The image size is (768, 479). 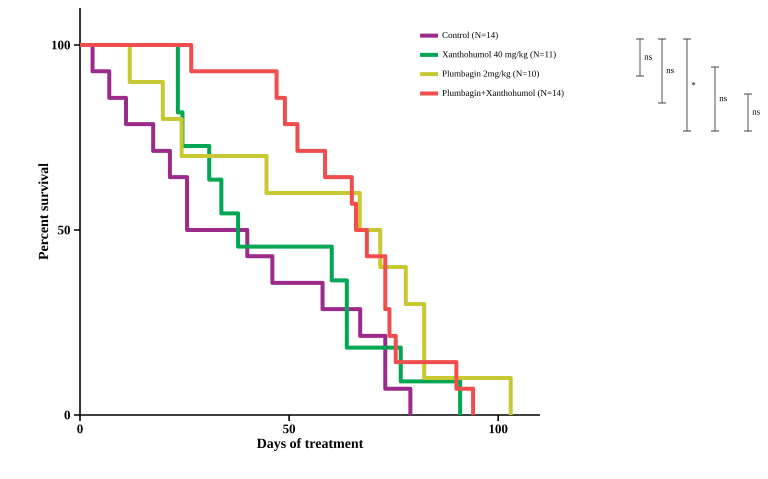 What do you see at coordinates (470, 36) in the screenshot?
I see `legend-label: Control (N=14)` at bounding box center [470, 36].